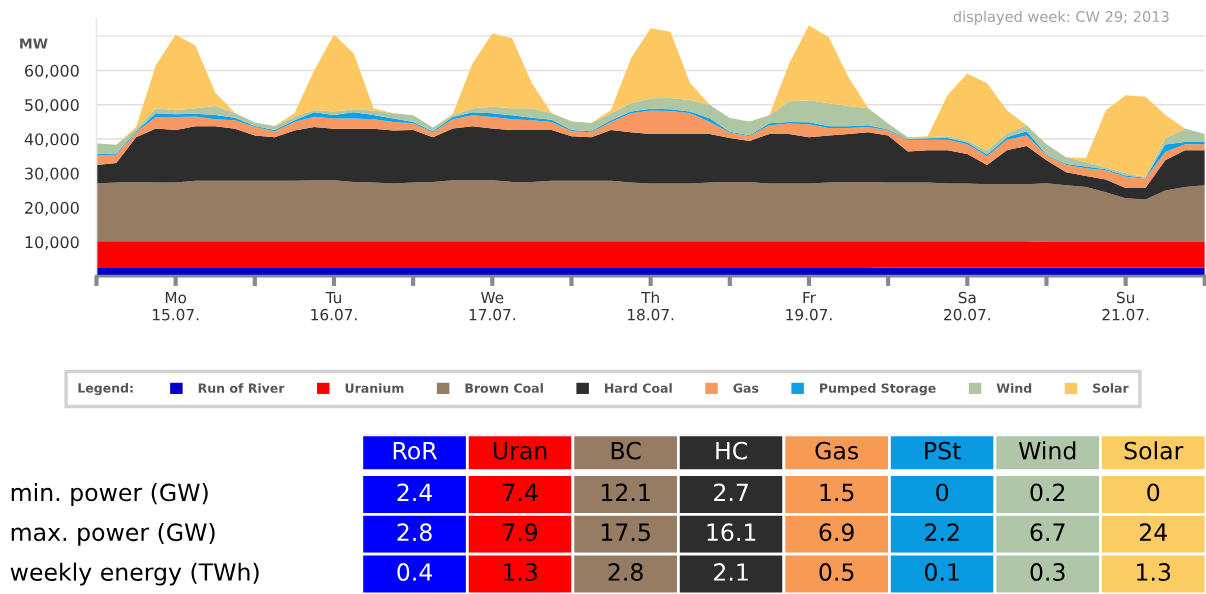 The height and width of the screenshot is (594, 1206). I want to click on x-tick-label: Tu 16.07., so click(334, 306).